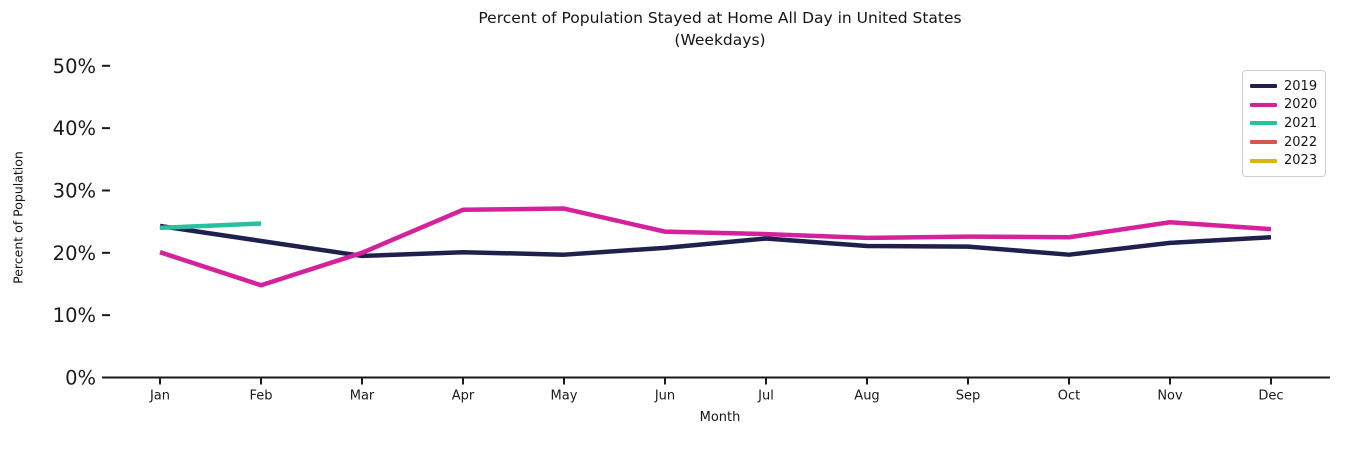 The width and height of the screenshot is (1350, 450). Describe the element at coordinates (362, 396) in the screenshot. I see `x-tick-label: Mar` at that location.